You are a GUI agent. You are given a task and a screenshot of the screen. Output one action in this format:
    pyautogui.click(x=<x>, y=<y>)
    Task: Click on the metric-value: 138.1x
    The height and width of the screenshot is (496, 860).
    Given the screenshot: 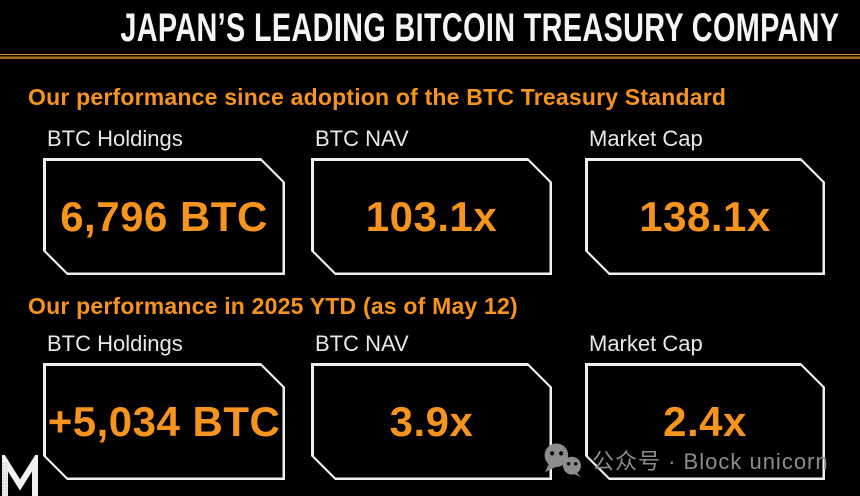 What is the action you would take?
    pyautogui.click(x=705, y=216)
    